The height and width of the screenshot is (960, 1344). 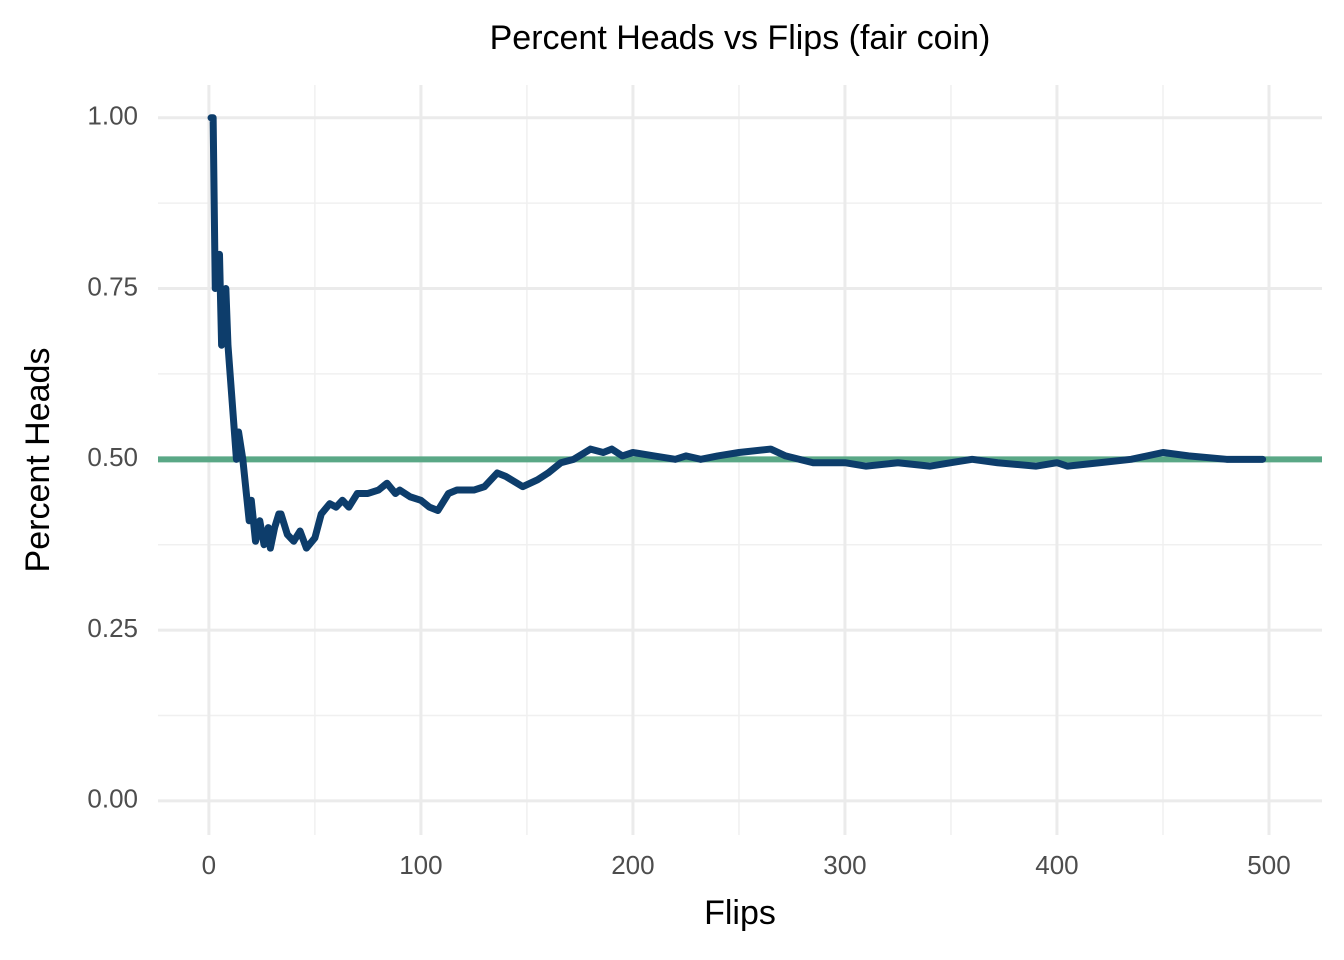 What do you see at coordinates (112, 286) in the screenshot?
I see `y-tick-label: 0.75` at bounding box center [112, 286].